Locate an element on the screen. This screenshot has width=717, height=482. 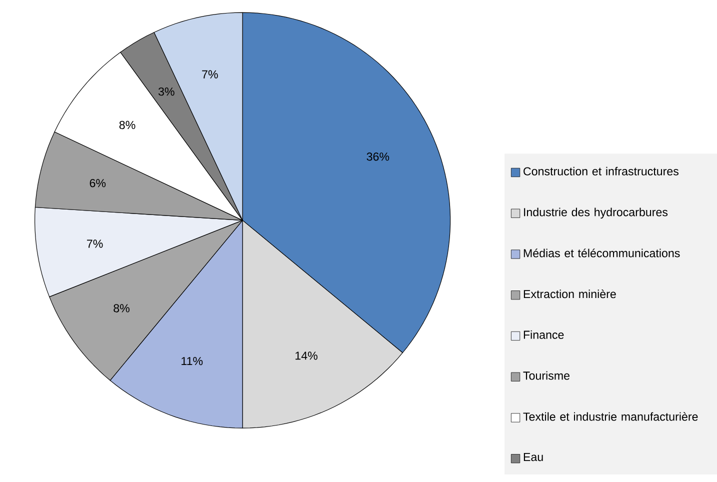
legend-label: Médias et télécommunications is located at coordinates (602, 253).